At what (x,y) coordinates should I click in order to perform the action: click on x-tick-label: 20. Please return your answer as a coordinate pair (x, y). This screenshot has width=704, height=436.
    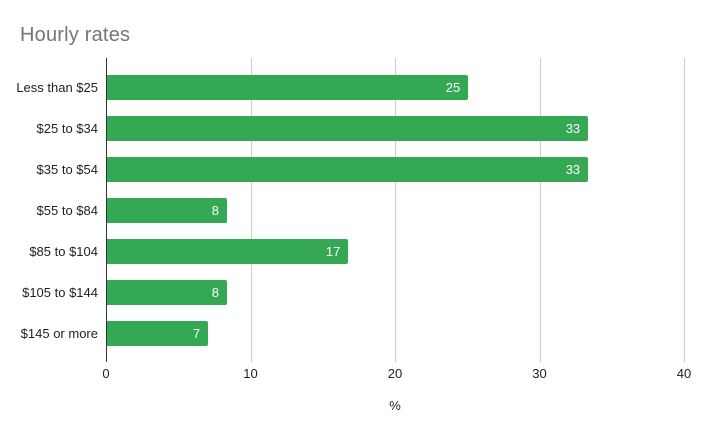
    Looking at the image, I should click on (395, 373).